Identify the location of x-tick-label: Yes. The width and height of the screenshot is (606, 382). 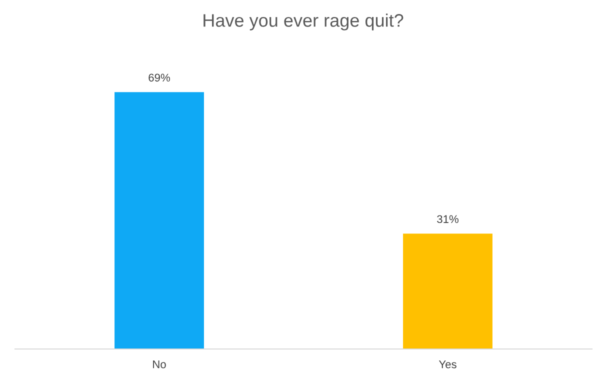
(447, 364).